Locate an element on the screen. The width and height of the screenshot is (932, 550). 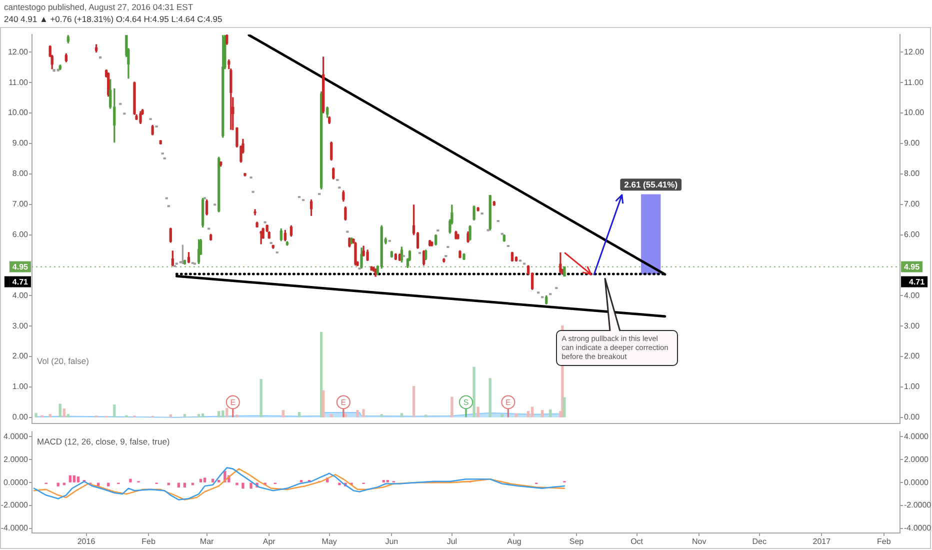
data-label: 2.61 (55.41%) is located at coordinates (651, 184).